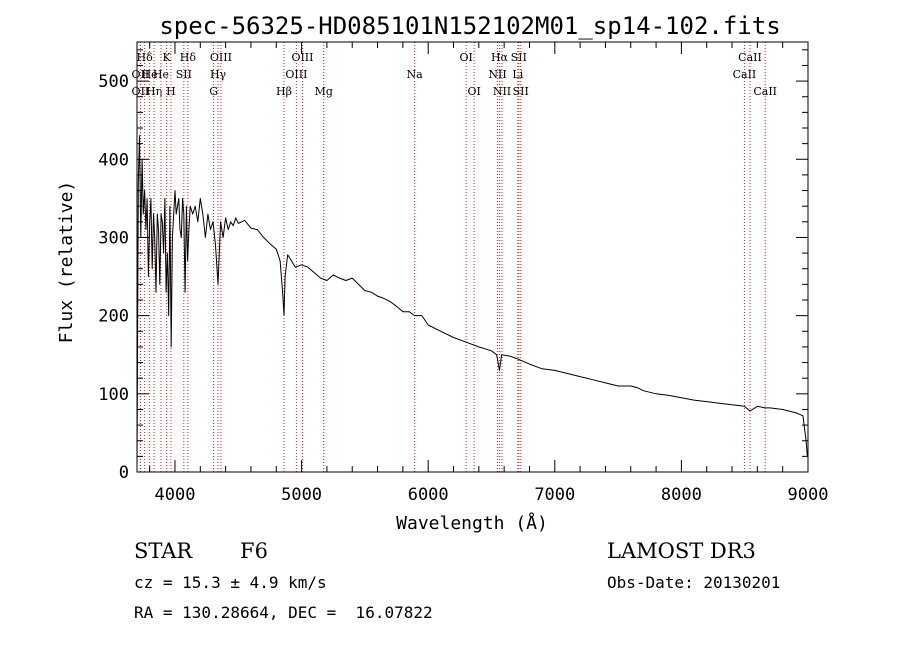  What do you see at coordinates (230, 582) in the screenshot?
I see `redshift-readout: cz = 15.3 ± 4.9 km/s` at bounding box center [230, 582].